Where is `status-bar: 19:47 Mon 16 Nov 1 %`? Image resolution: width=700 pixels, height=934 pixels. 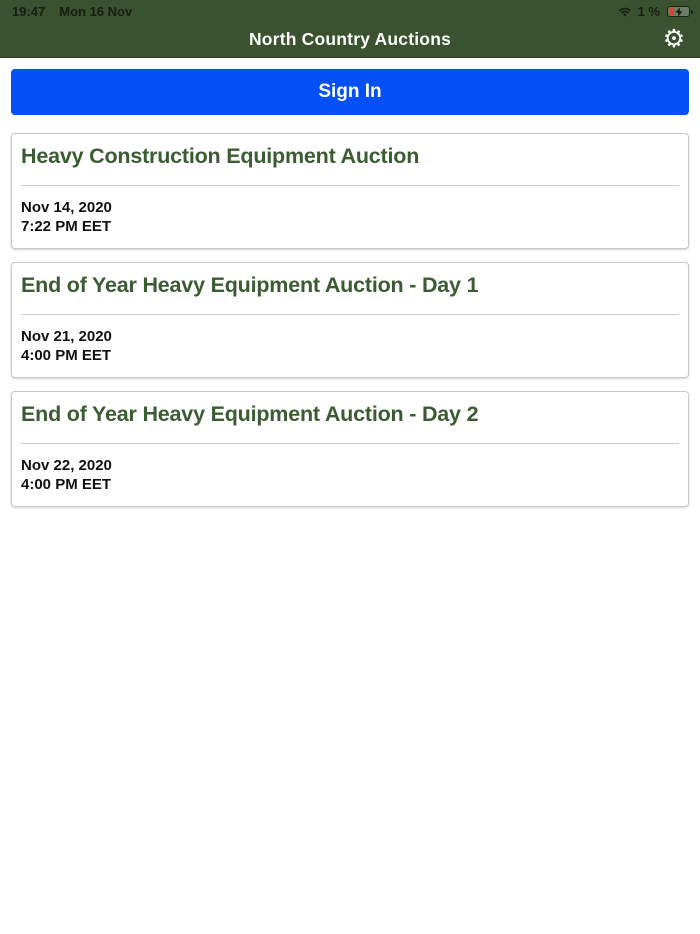
status-bar: 19:47 Mon 16 Nov 1 % is located at coordinates (350, 10).